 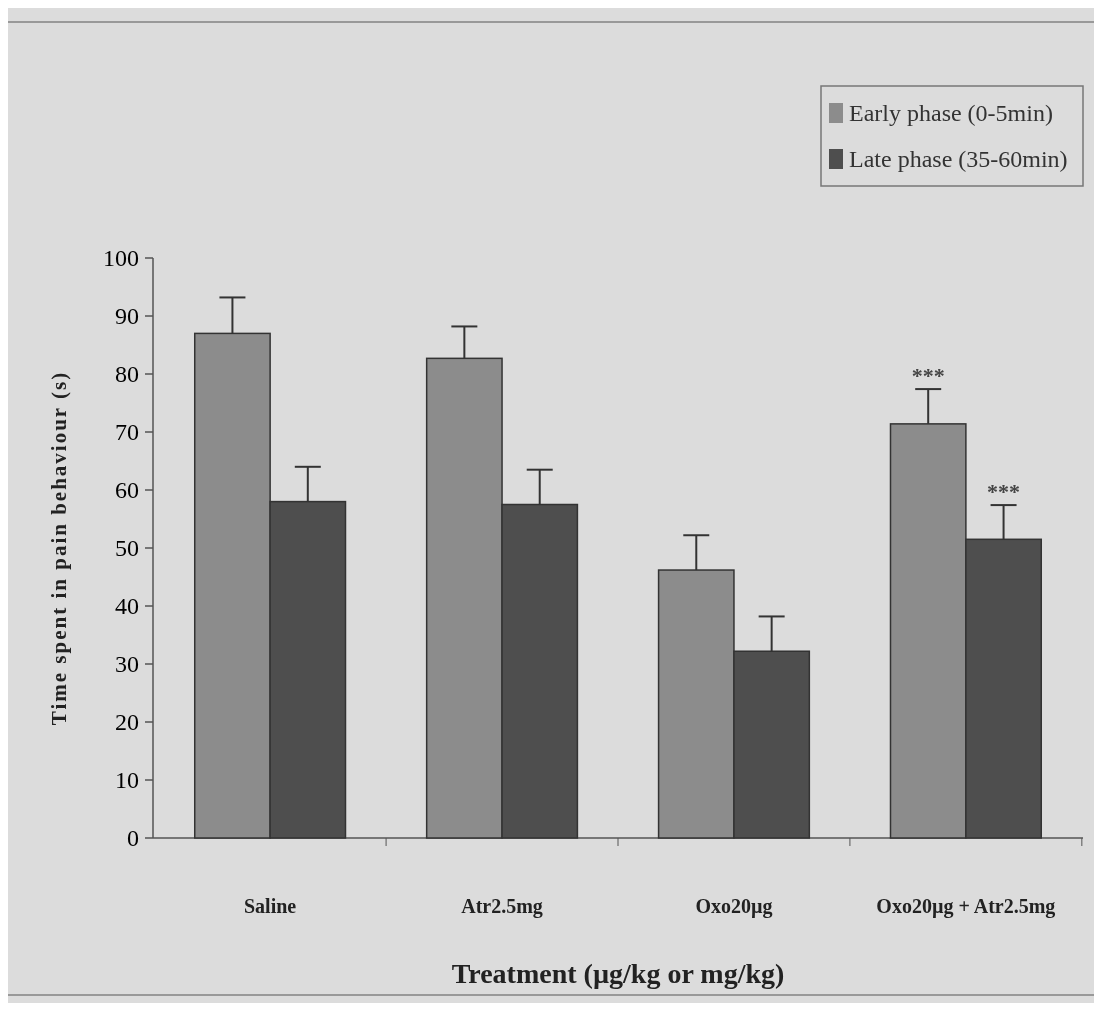 I want to click on x-tick-label: Oxo20µg + Atr2.5mg, so click(x=966, y=906).